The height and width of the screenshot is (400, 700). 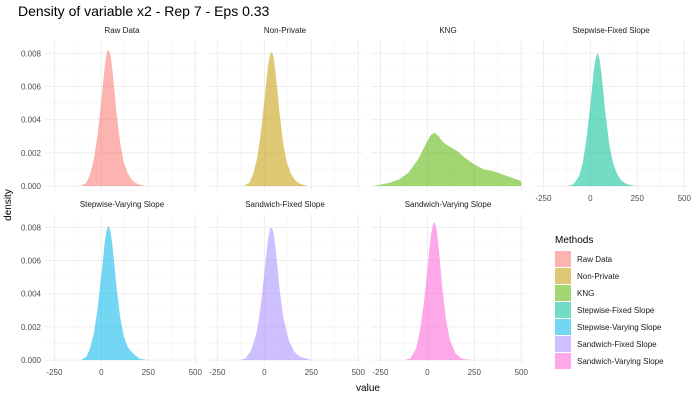 I want to click on y-axis-title: density, so click(x=8, y=205).